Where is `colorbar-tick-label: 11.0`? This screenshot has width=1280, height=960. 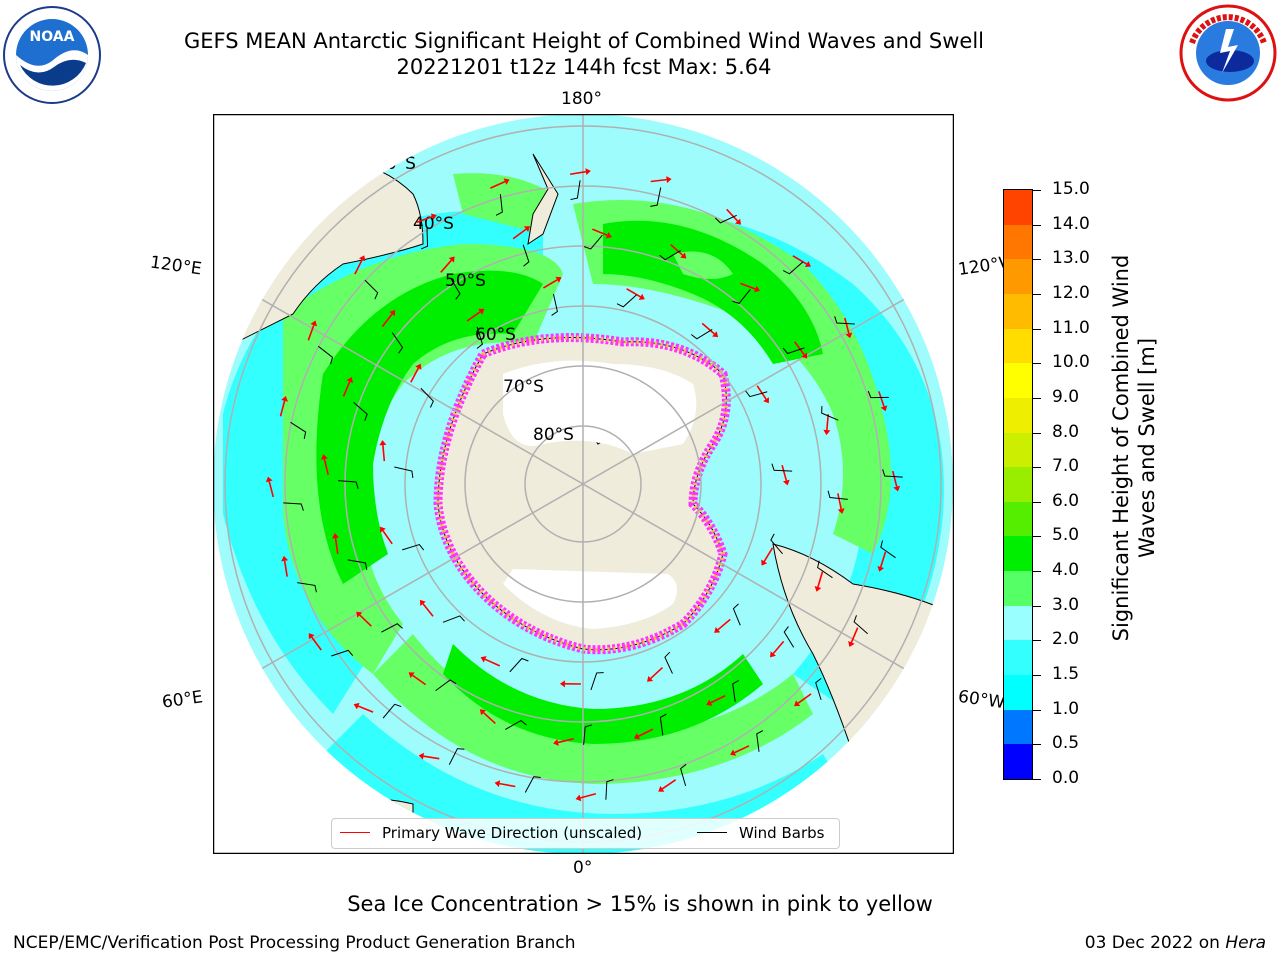 colorbar-tick-label: 11.0 is located at coordinates (1071, 327).